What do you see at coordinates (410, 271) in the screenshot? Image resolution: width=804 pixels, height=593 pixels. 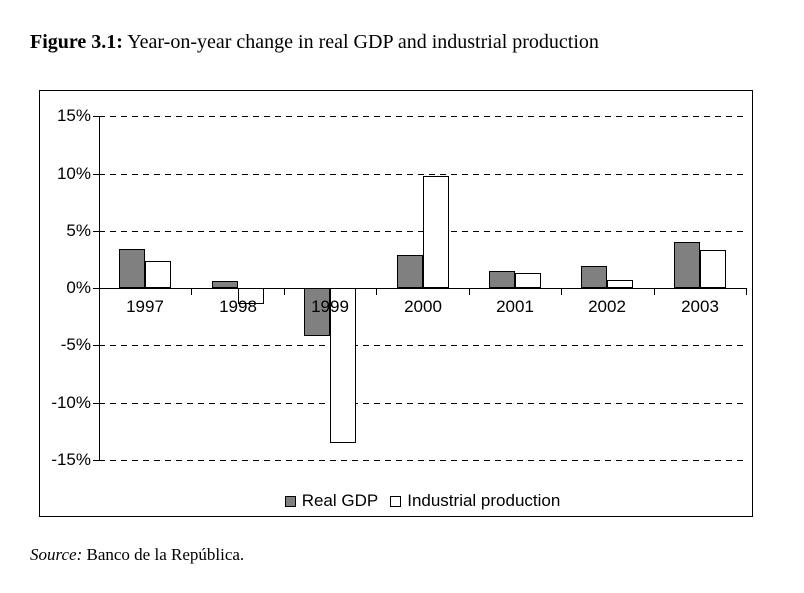 I see `bar-real-gdp-2000` at bounding box center [410, 271].